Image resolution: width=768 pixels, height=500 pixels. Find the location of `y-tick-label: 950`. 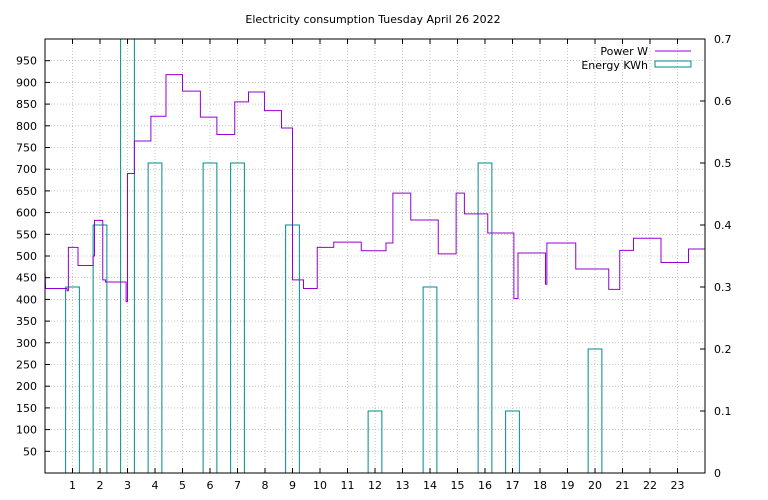

y-tick-label: 950 is located at coordinates (26, 61).